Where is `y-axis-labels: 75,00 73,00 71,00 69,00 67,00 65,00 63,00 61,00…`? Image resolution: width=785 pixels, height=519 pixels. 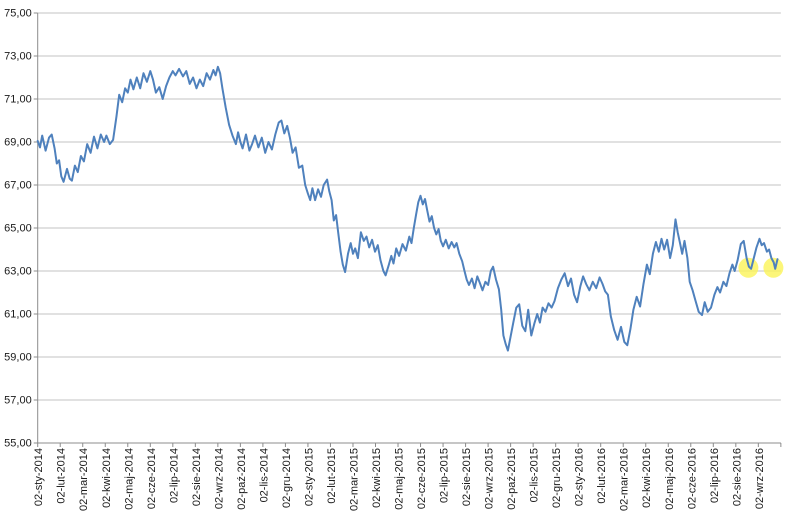 y-axis-labels: 75,00 73,00 71,00 69,00 67,00 65,00 63,00 61,00… is located at coordinates (18, 229).